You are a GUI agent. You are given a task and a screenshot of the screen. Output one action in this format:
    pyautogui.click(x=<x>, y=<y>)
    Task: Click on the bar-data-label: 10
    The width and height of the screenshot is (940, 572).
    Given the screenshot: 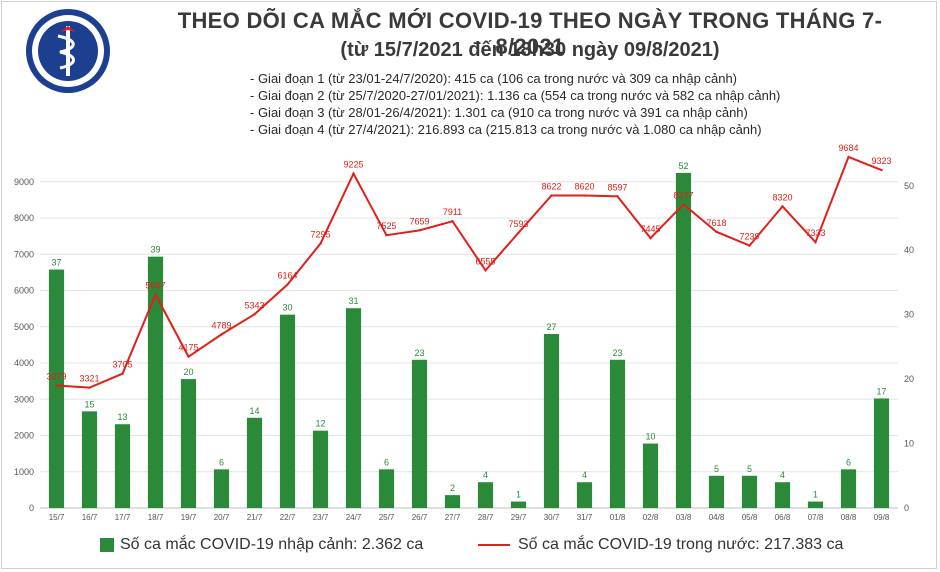 What is the action you would take?
    pyautogui.click(x=650, y=437)
    